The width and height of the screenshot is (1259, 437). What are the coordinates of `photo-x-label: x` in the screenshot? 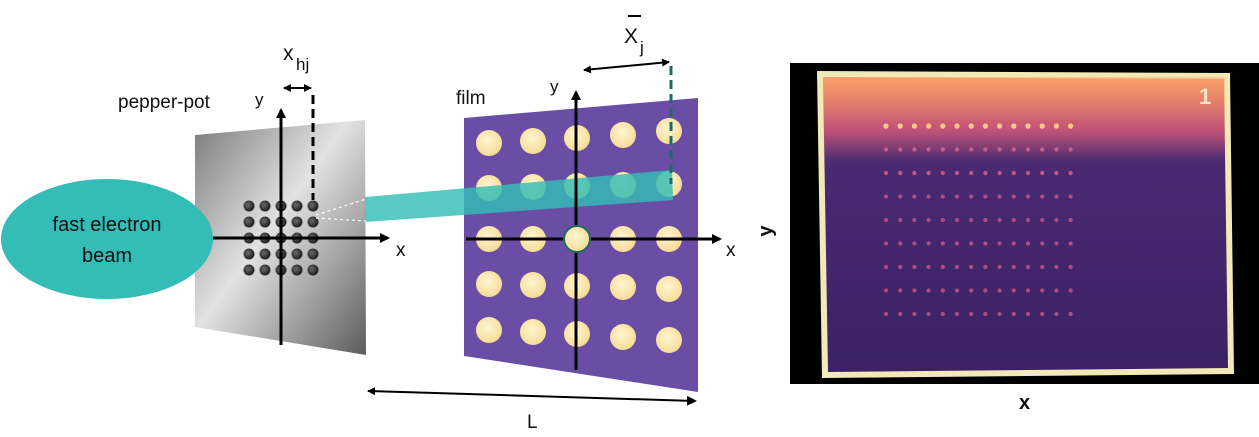 It's located at (1024, 403).